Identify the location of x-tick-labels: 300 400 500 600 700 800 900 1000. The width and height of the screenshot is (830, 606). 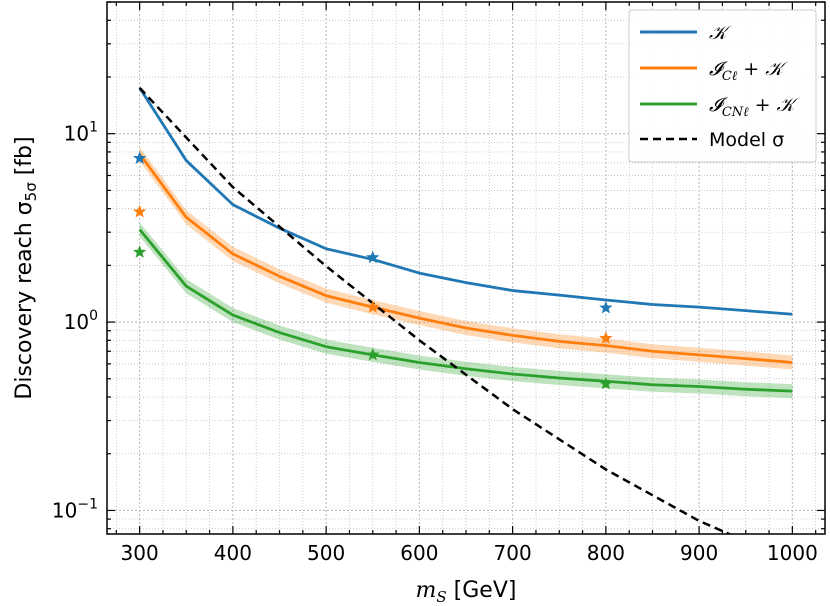
(469, 553).